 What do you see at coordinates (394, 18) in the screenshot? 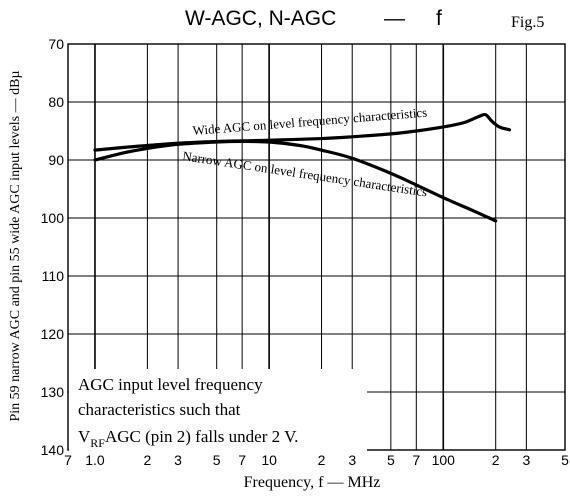
I see `chart-title-dash: —` at bounding box center [394, 18].